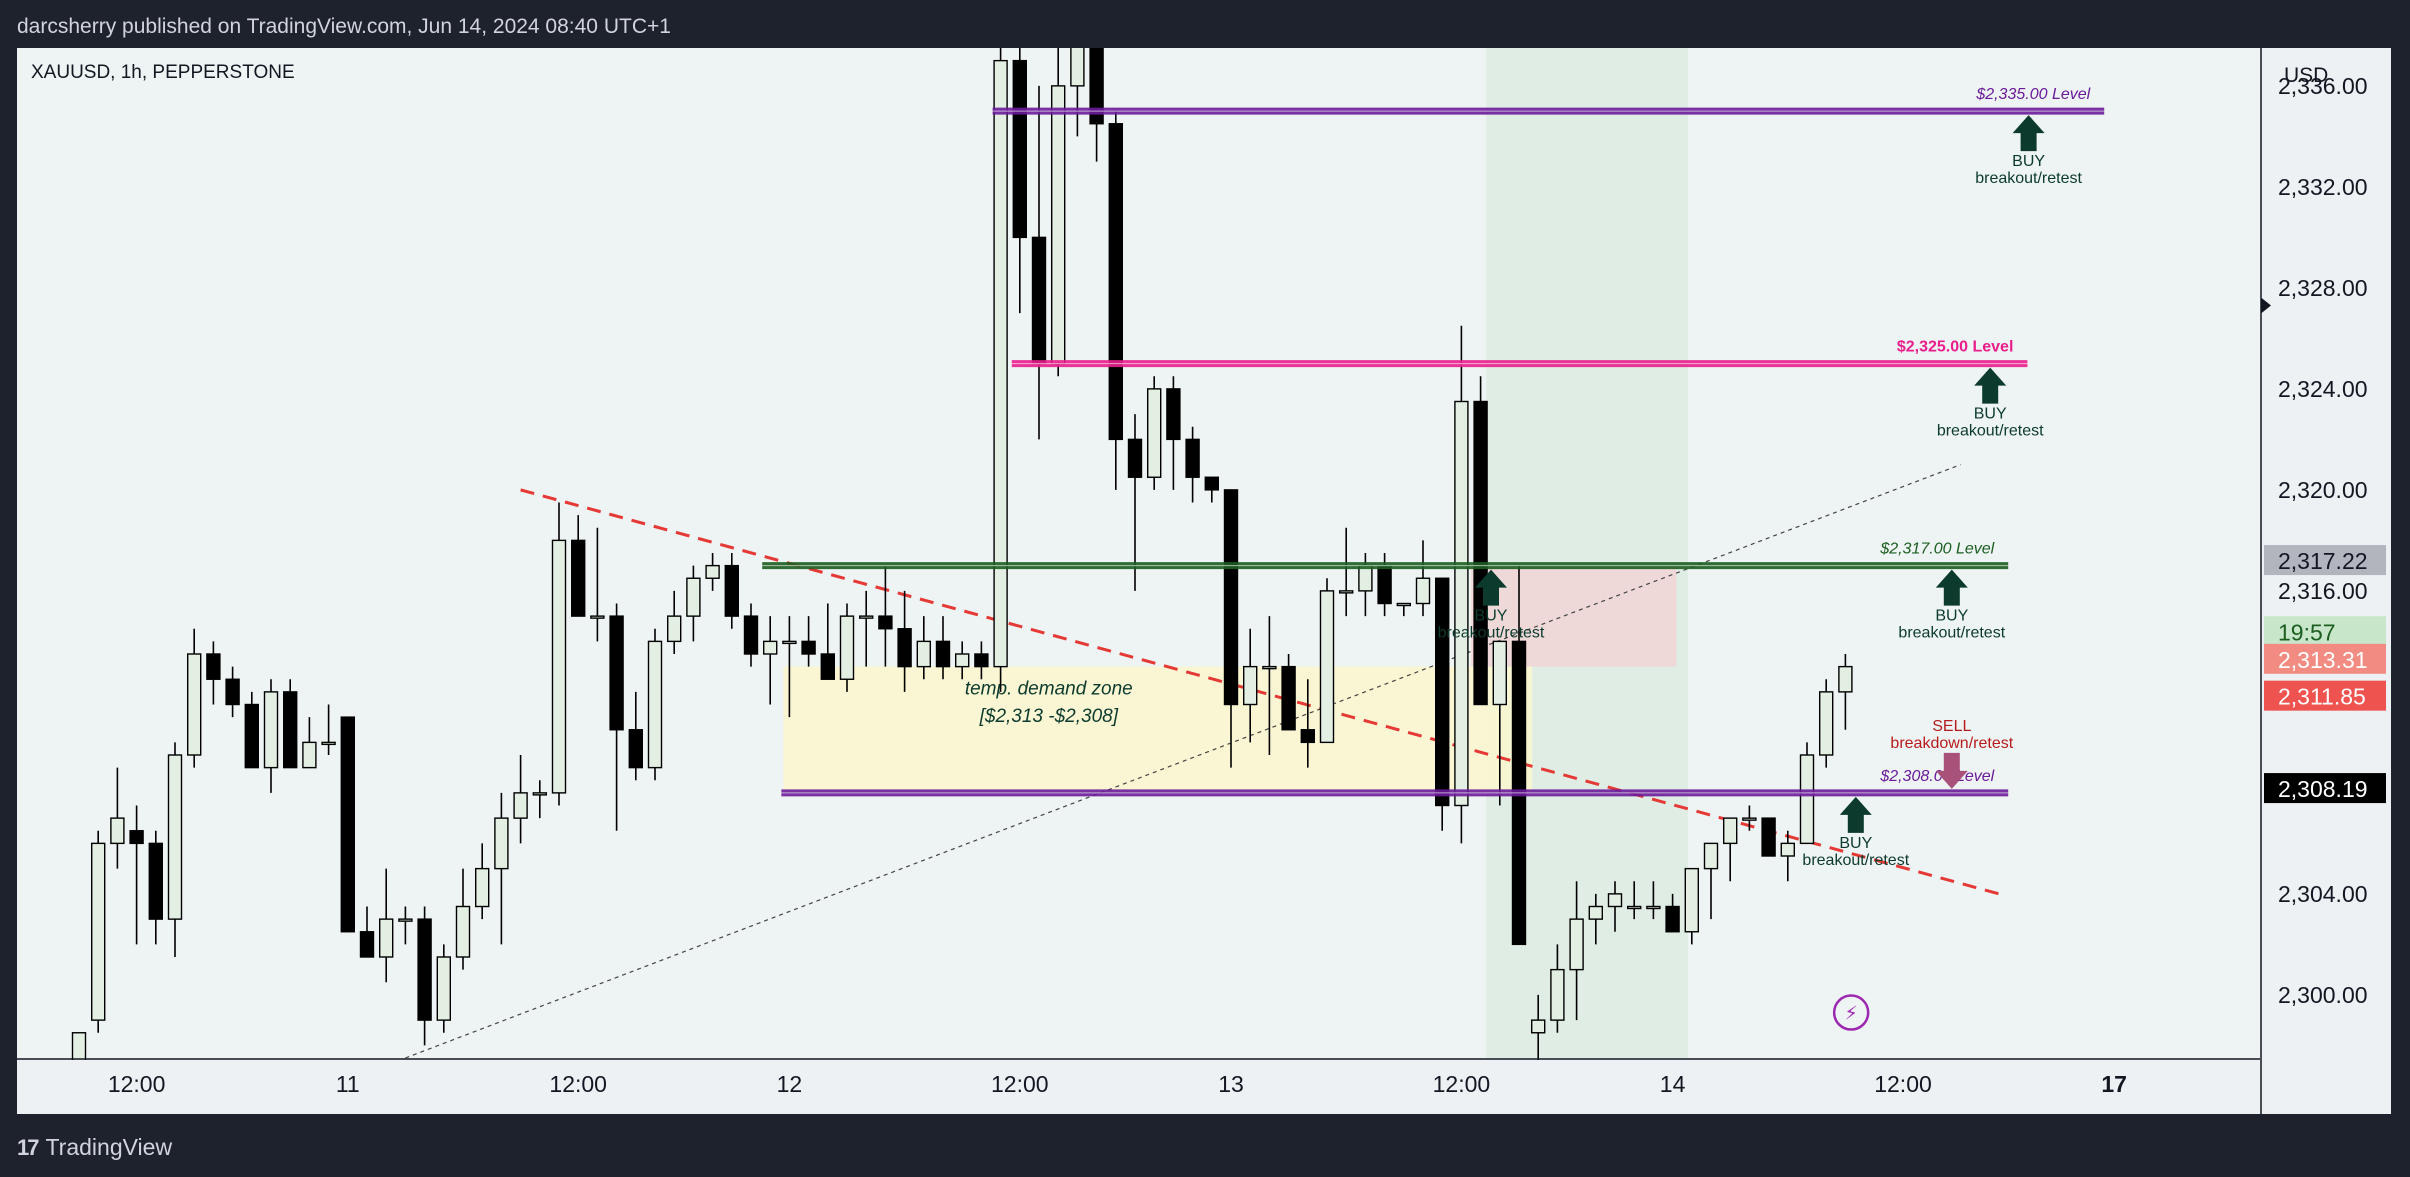  I want to click on footer: 17 TradingView, so click(1205, 1145).